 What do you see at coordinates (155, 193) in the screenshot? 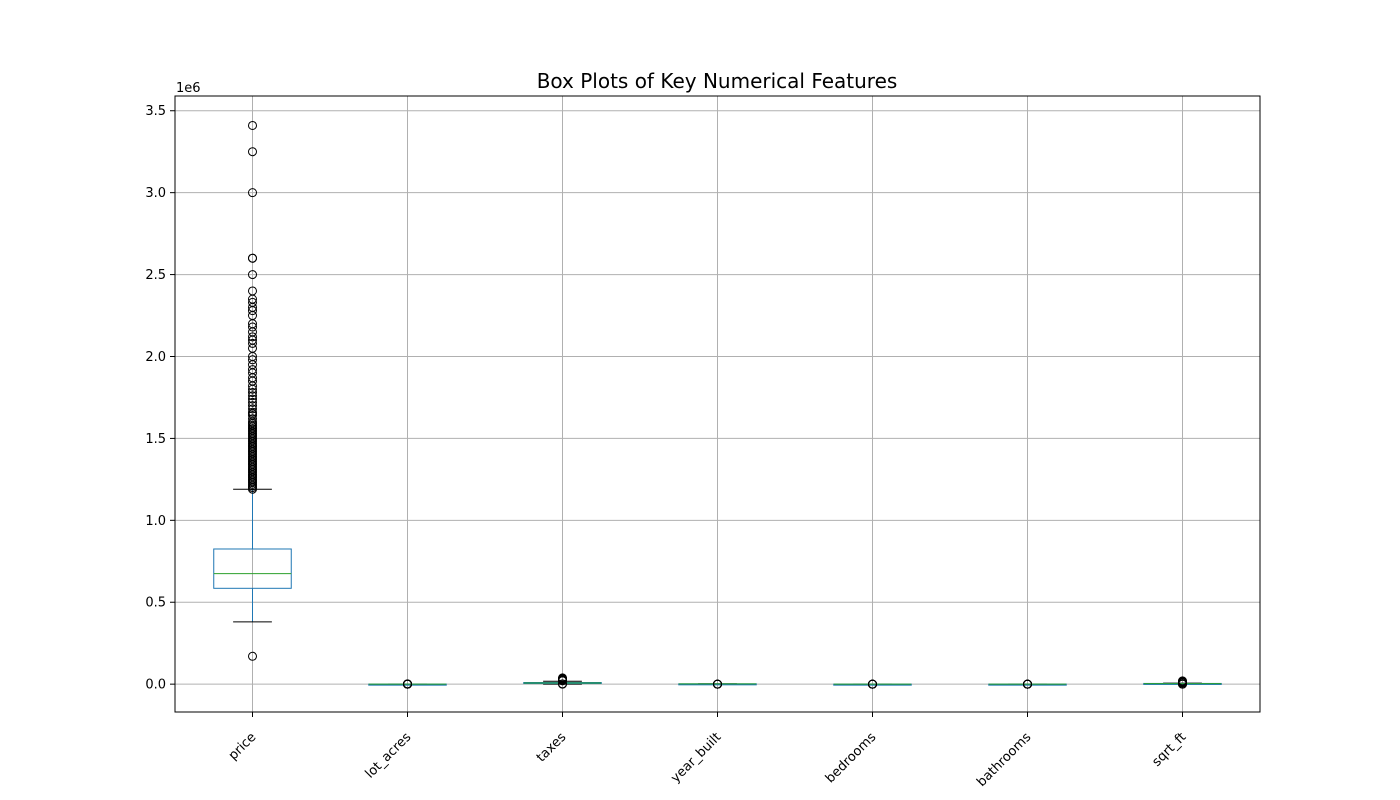
I see `y-tick-label: 3.0` at bounding box center [155, 193].